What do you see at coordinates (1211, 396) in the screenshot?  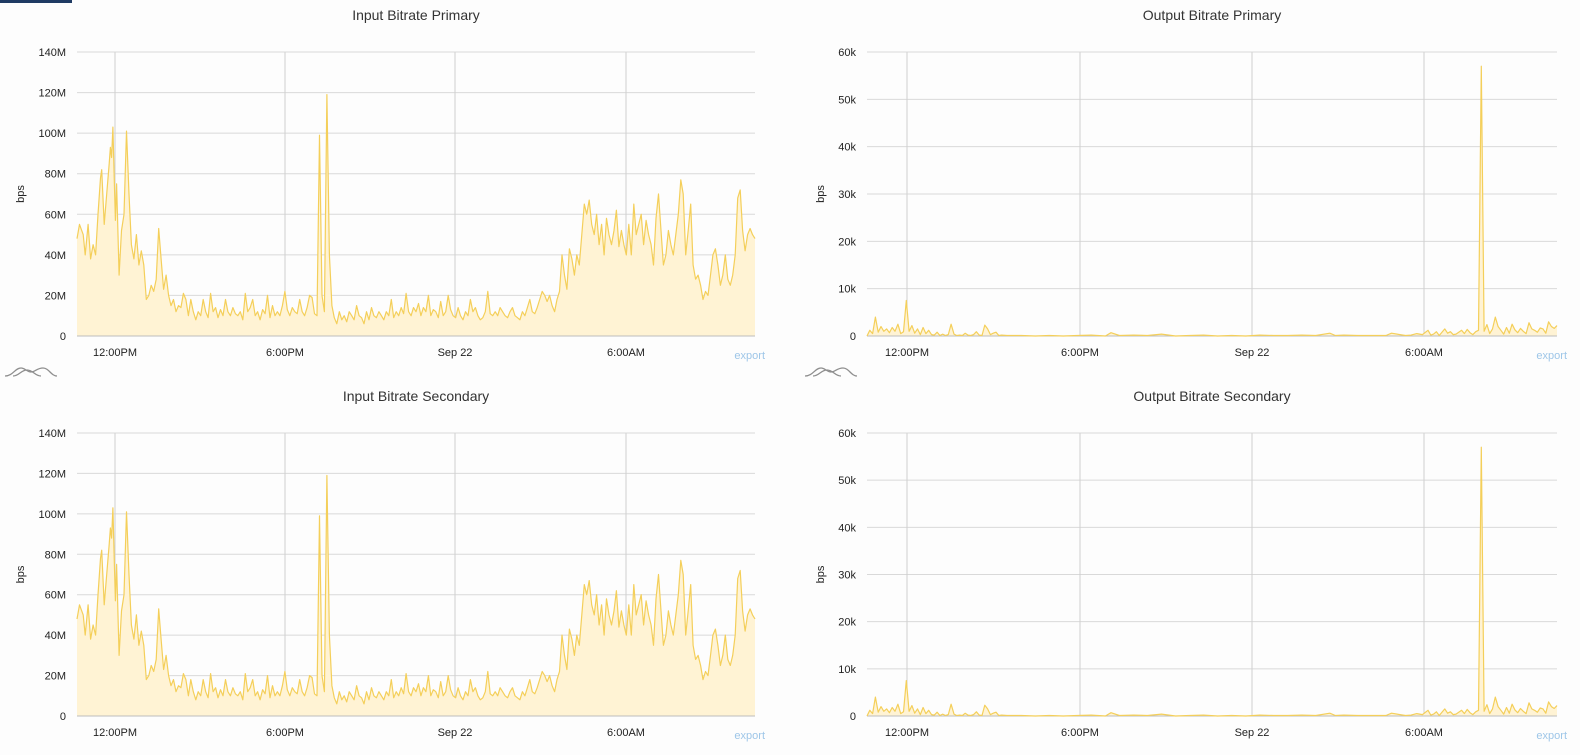 I see `chart-title: Output Bitrate Secondary` at bounding box center [1211, 396].